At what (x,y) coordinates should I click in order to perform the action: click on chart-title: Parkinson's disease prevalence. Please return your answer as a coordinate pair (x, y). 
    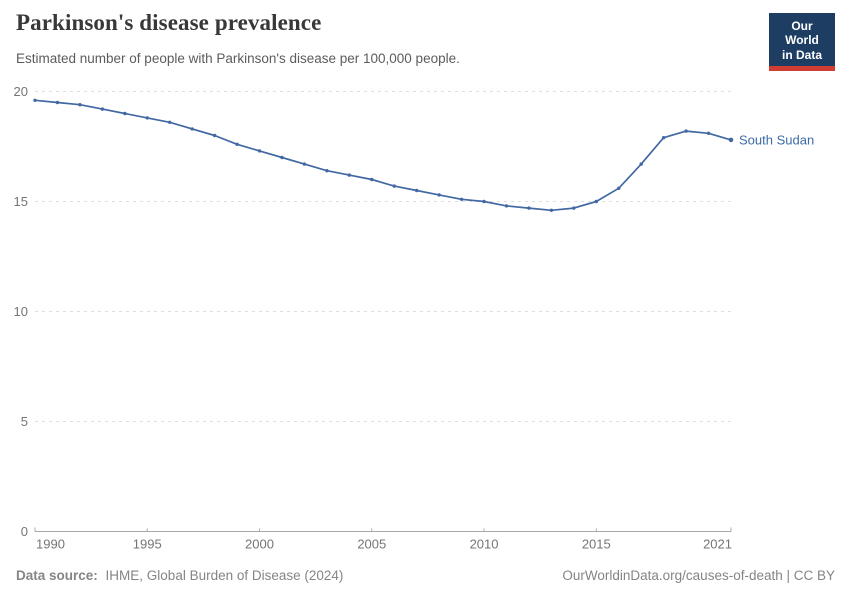
    Looking at the image, I should click on (169, 22).